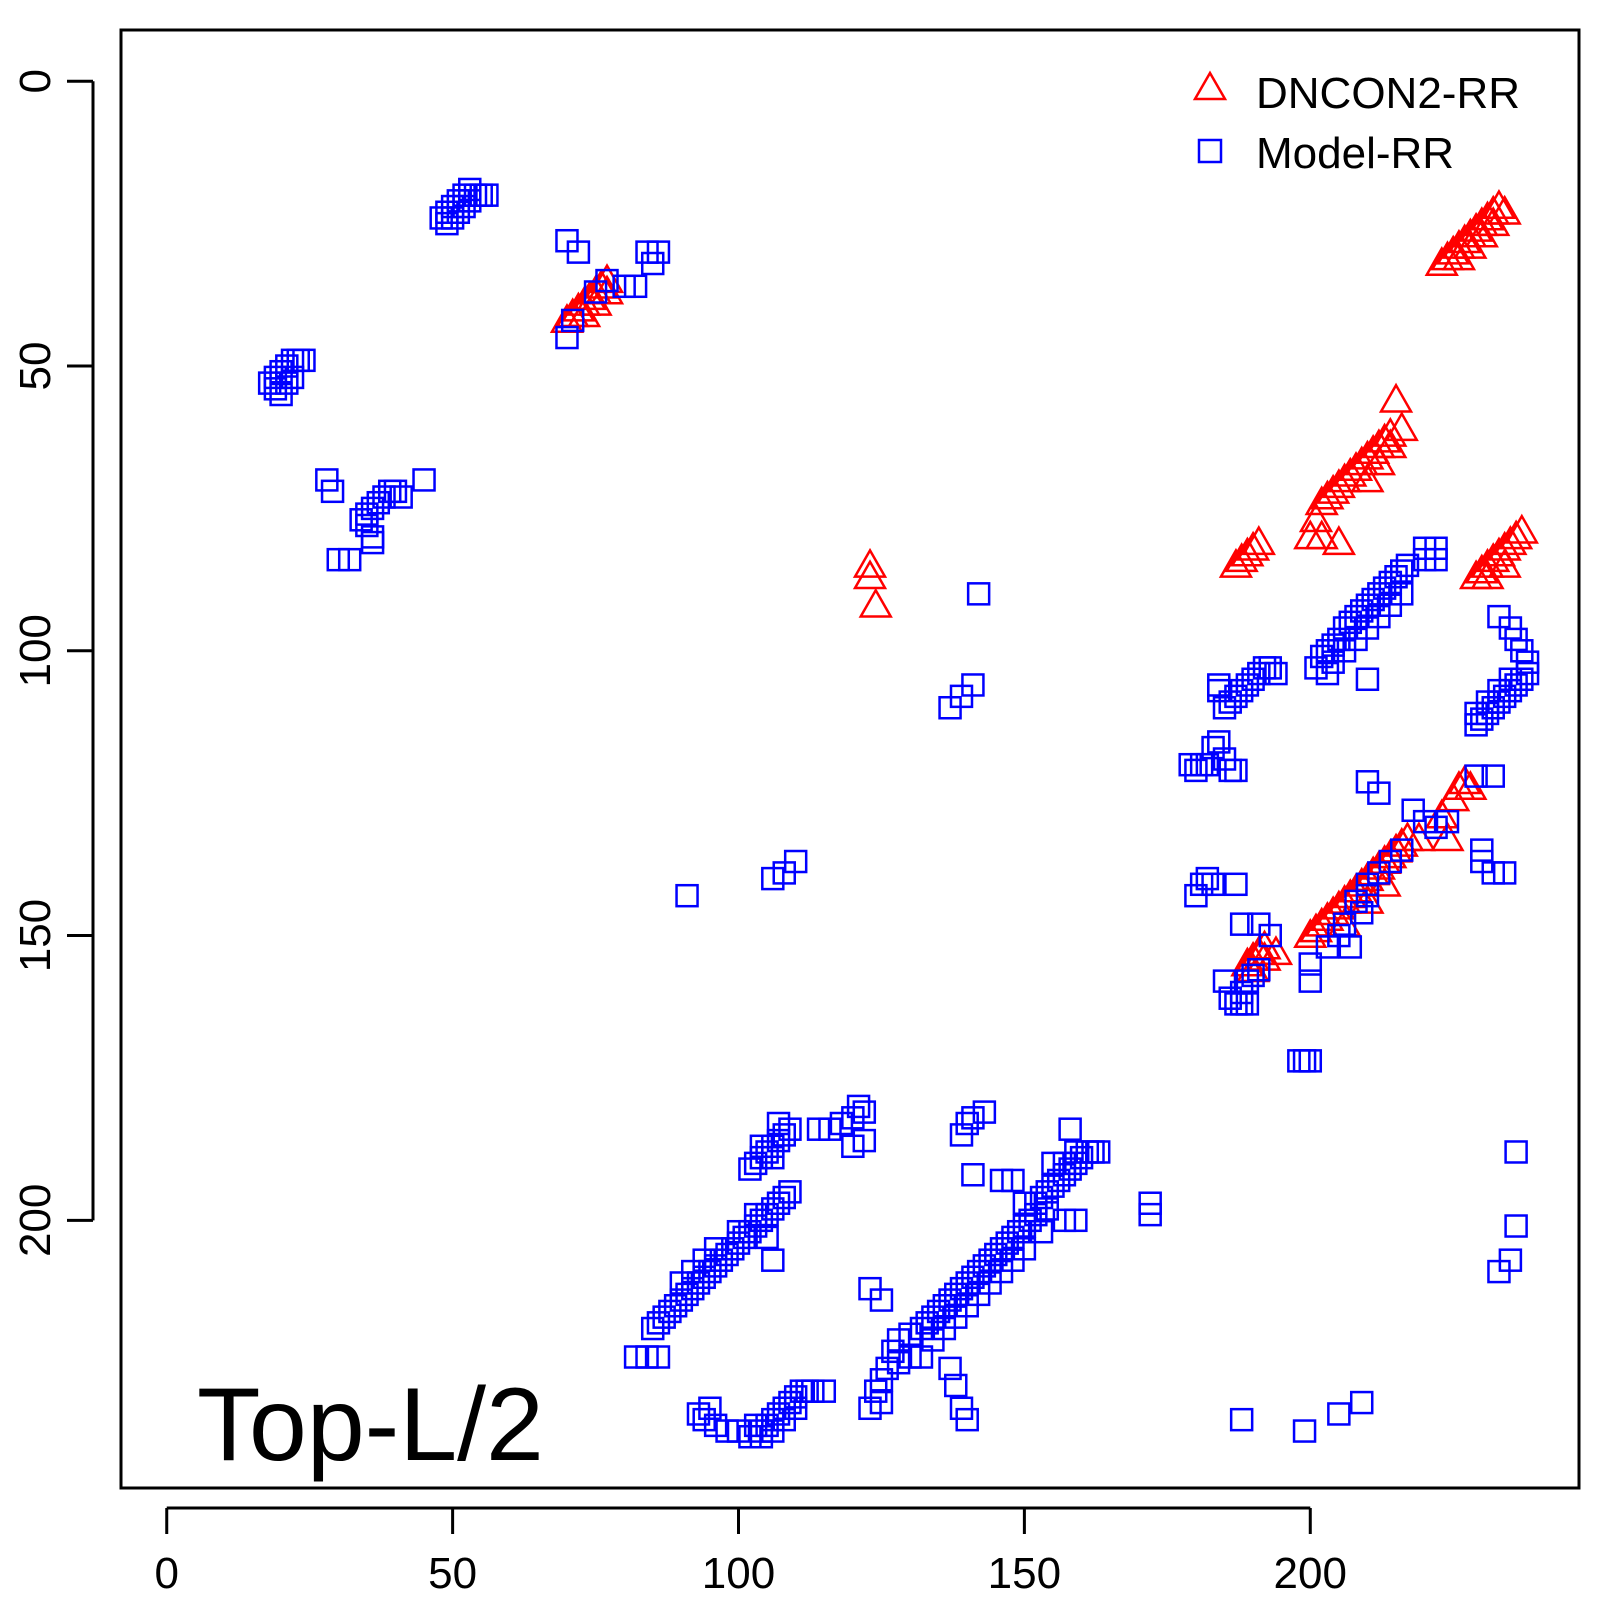  What do you see at coordinates (1310, 1573) in the screenshot?
I see `x-tick-label: 200` at bounding box center [1310, 1573].